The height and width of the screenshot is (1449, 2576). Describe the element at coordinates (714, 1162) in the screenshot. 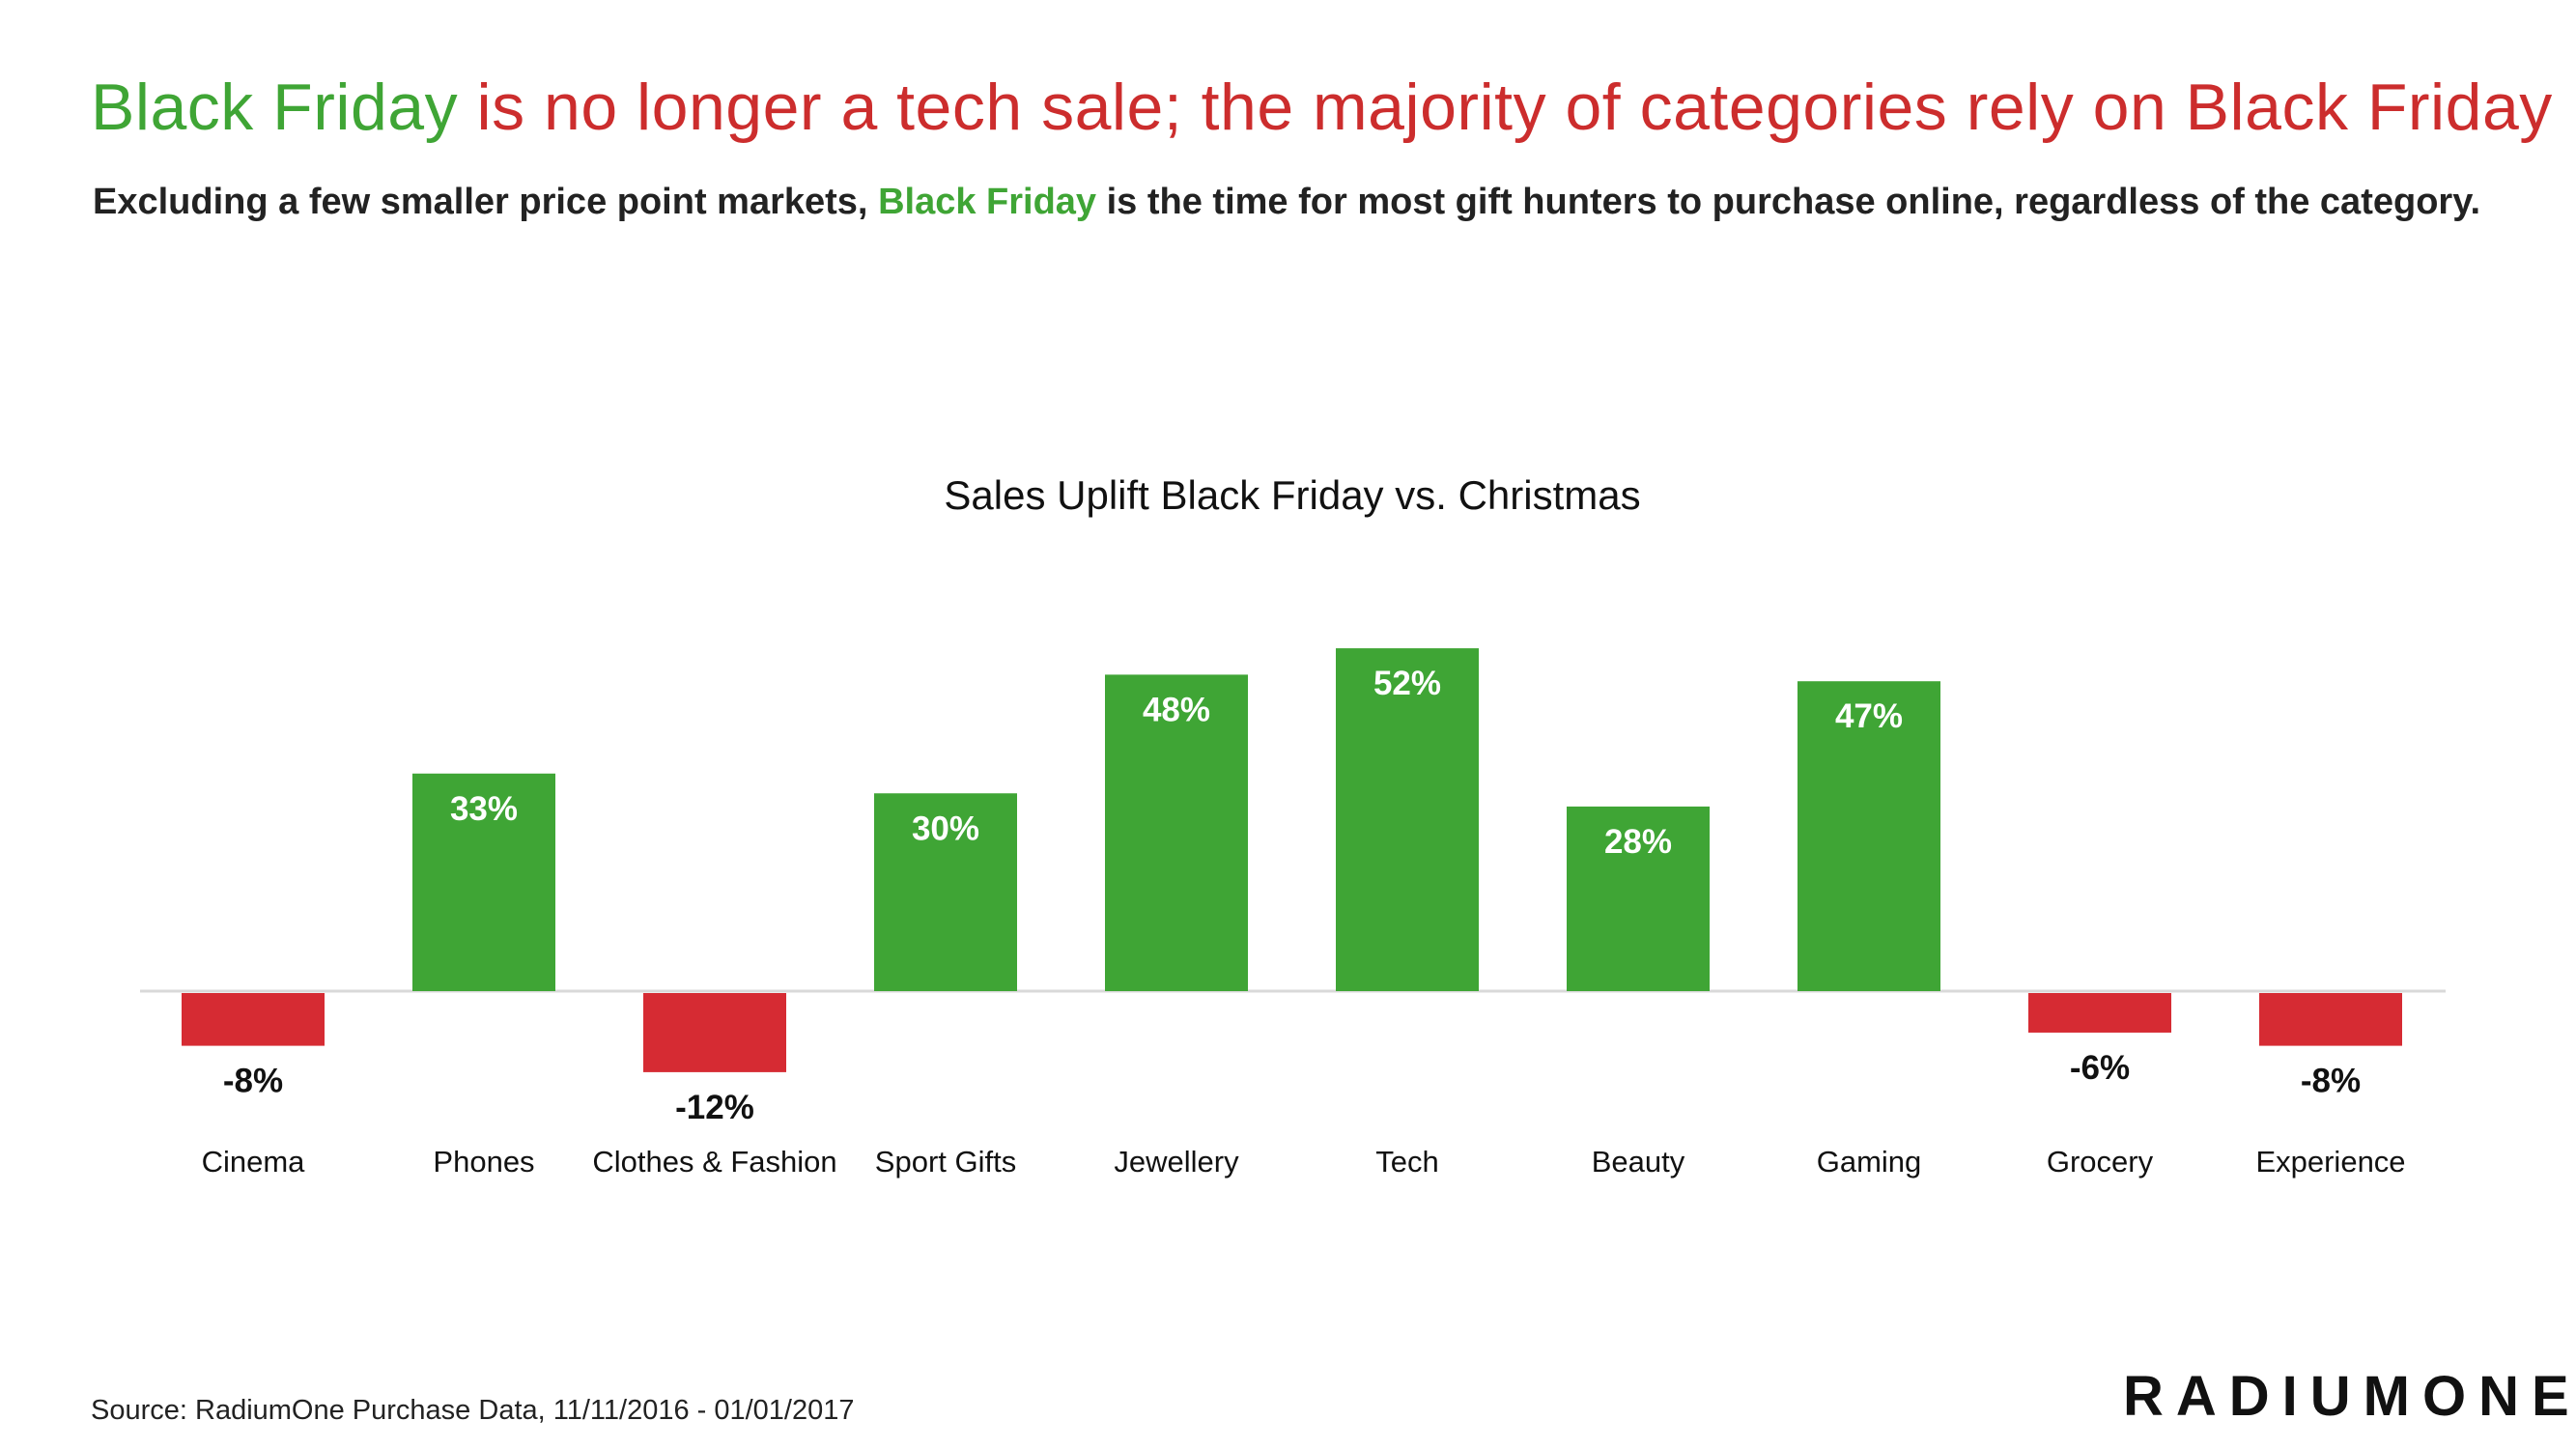

I see `category-label-clothes-and-fashion: Clothes & Fashion` at that location.